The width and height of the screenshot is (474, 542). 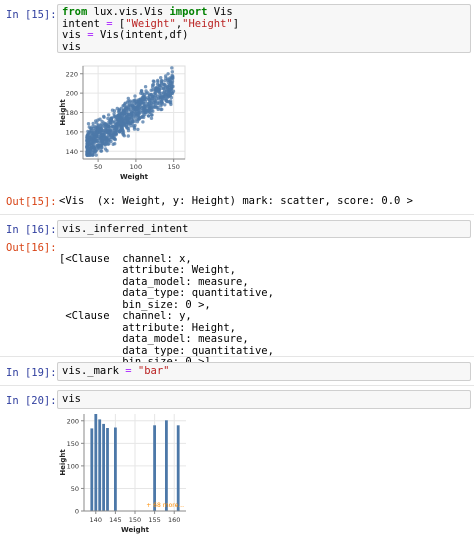 What do you see at coordinates (153, 371) in the screenshot?
I see `string-literal: "bar"` at bounding box center [153, 371].